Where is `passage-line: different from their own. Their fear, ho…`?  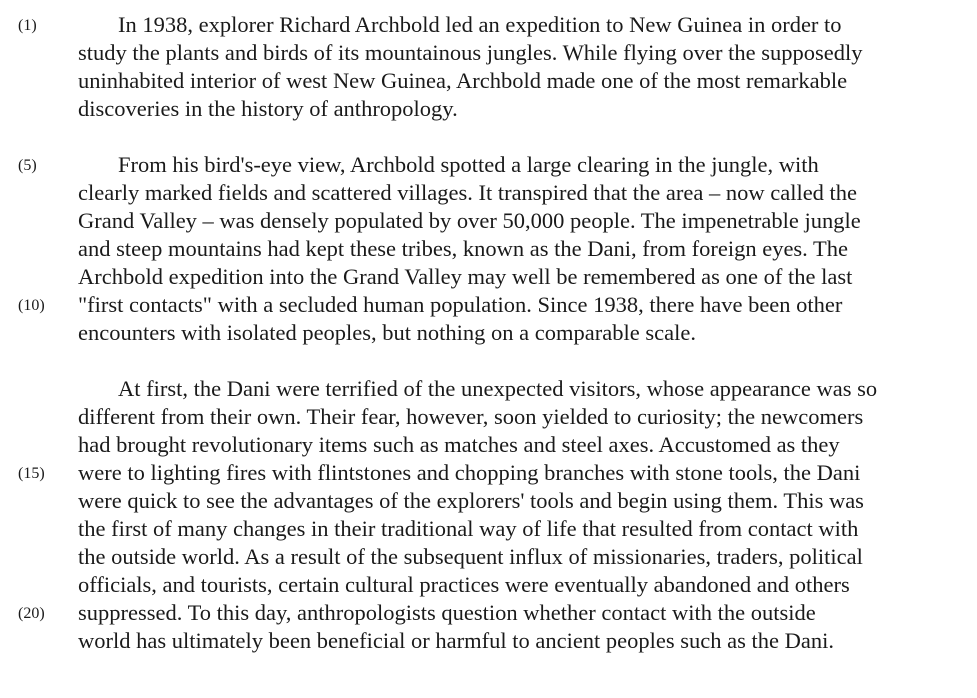 passage-line: different from their own. Their fear, ho… is located at coordinates (471, 416).